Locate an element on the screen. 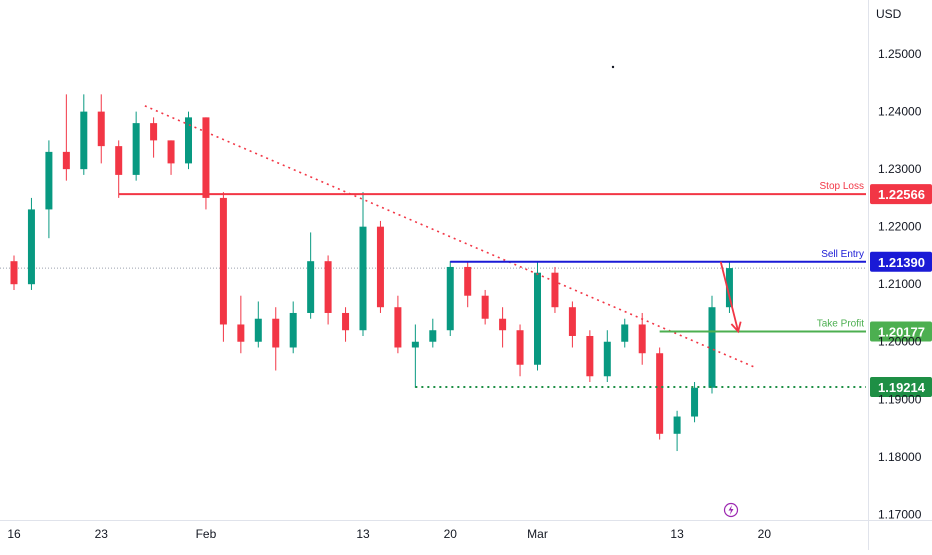 The width and height of the screenshot is (932, 555). time-tick-label: Feb is located at coordinates (206, 534).